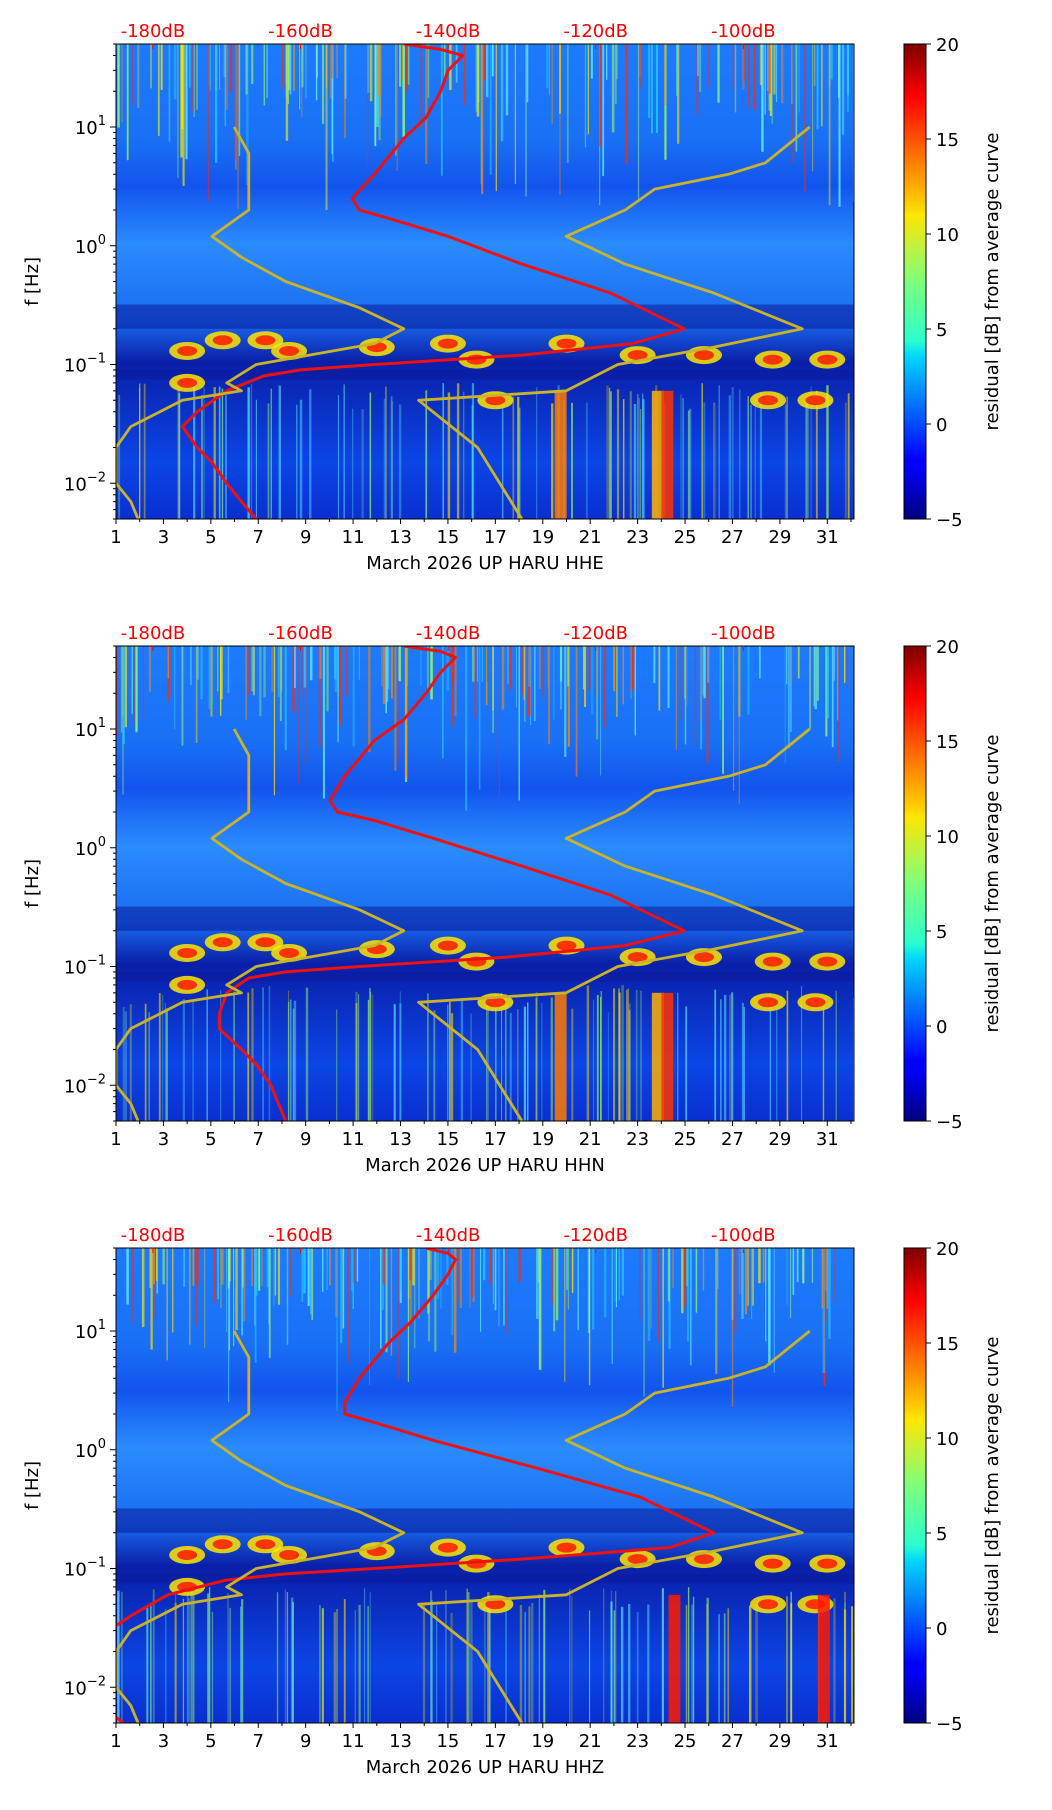 The image size is (1052, 1810). Describe the element at coordinates (300, 31) in the screenshot. I see `db-axis-label: -160dB` at that location.